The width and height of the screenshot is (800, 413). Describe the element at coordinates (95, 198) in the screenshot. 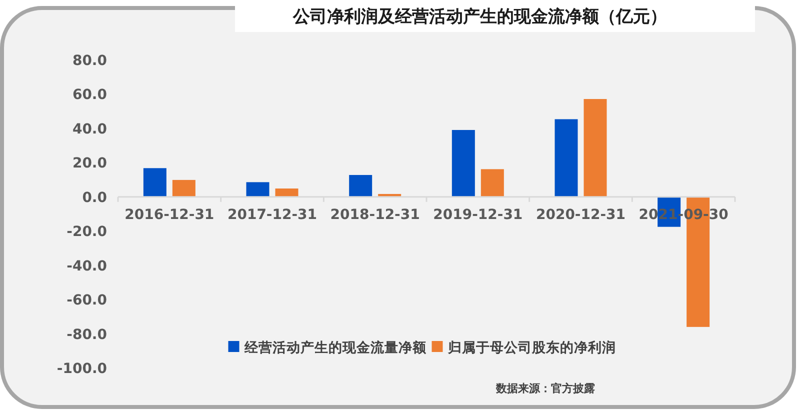

I see `y-tick-label: 0.0` at that location.